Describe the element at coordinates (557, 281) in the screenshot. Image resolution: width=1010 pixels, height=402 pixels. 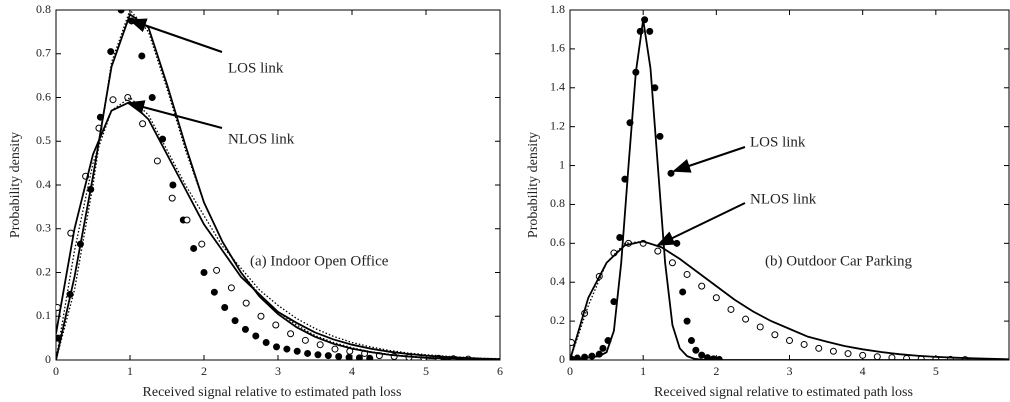
I see `y-tick-label: 0.4` at that location.